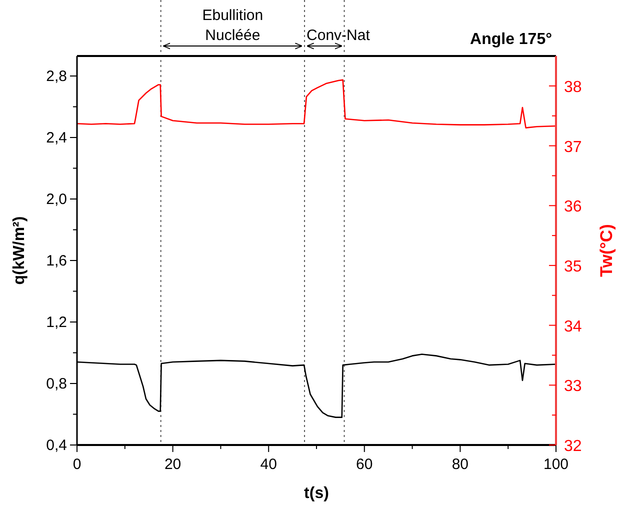  What do you see at coordinates (233, 25) in the screenshot?
I see `text: Ebullition Nucléée` at bounding box center [233, 25].